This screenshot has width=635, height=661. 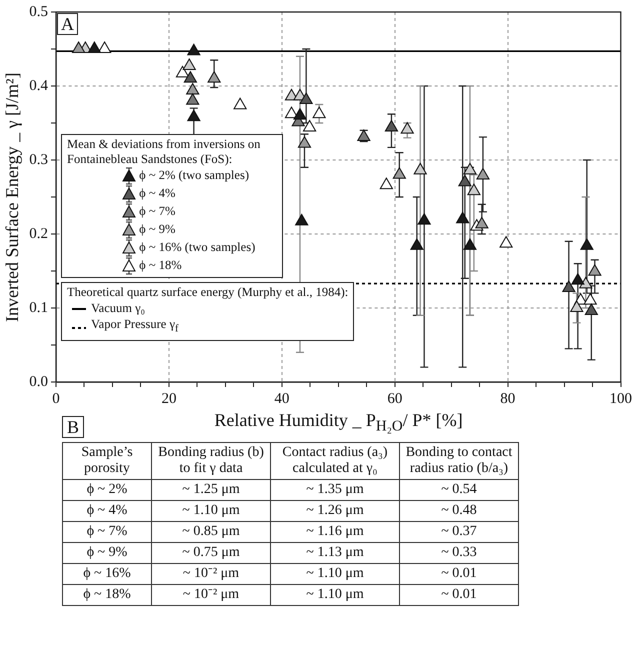 What do you see at coordinates (211, 532) in the screenshot?
I see `text: ~ 0.85 μm` at bounding box center [211, 532].